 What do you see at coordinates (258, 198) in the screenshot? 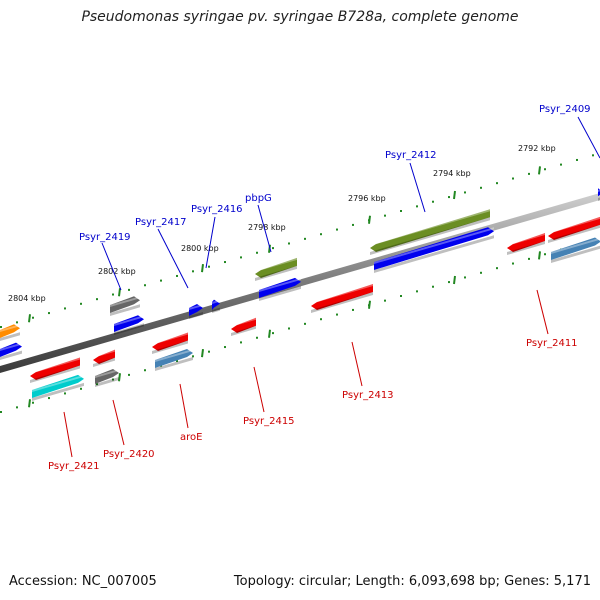
I see `gene-label-top: pbpG` at bounding box center [258, 198].